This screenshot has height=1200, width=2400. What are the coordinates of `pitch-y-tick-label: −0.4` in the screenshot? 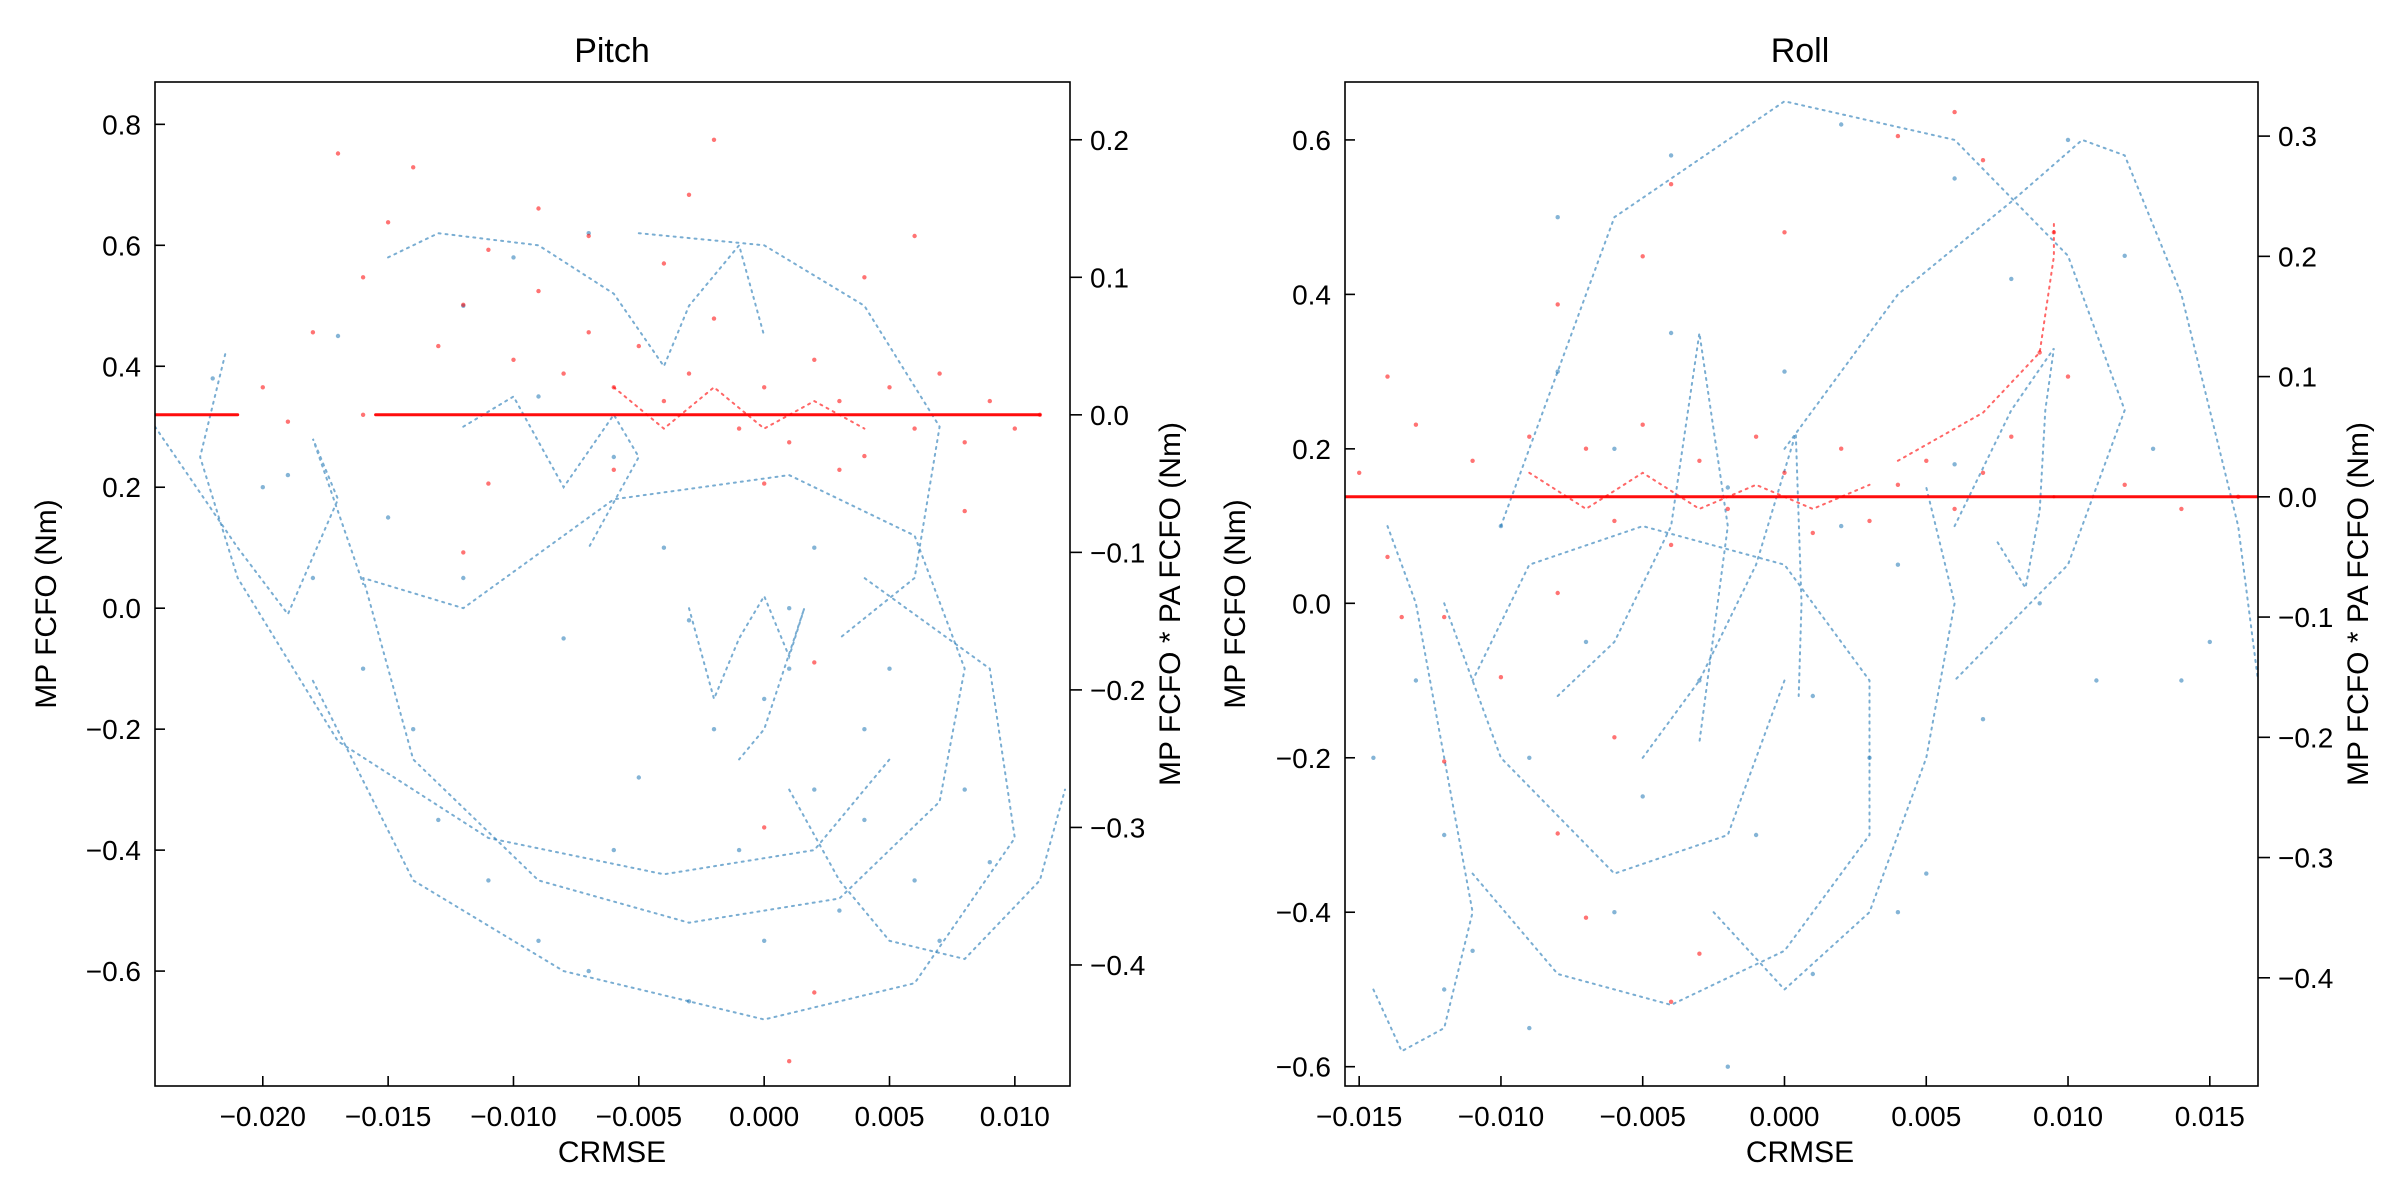 It's located at (113, 850).